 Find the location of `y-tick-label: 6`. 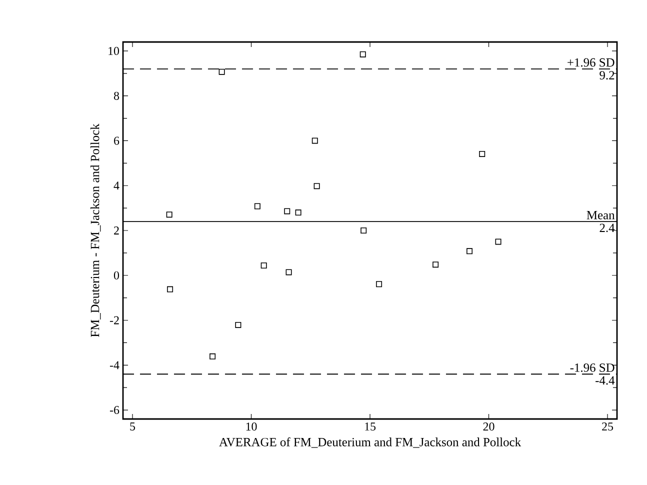

y-tick-label: 6 is located at coordinates (117, 140).